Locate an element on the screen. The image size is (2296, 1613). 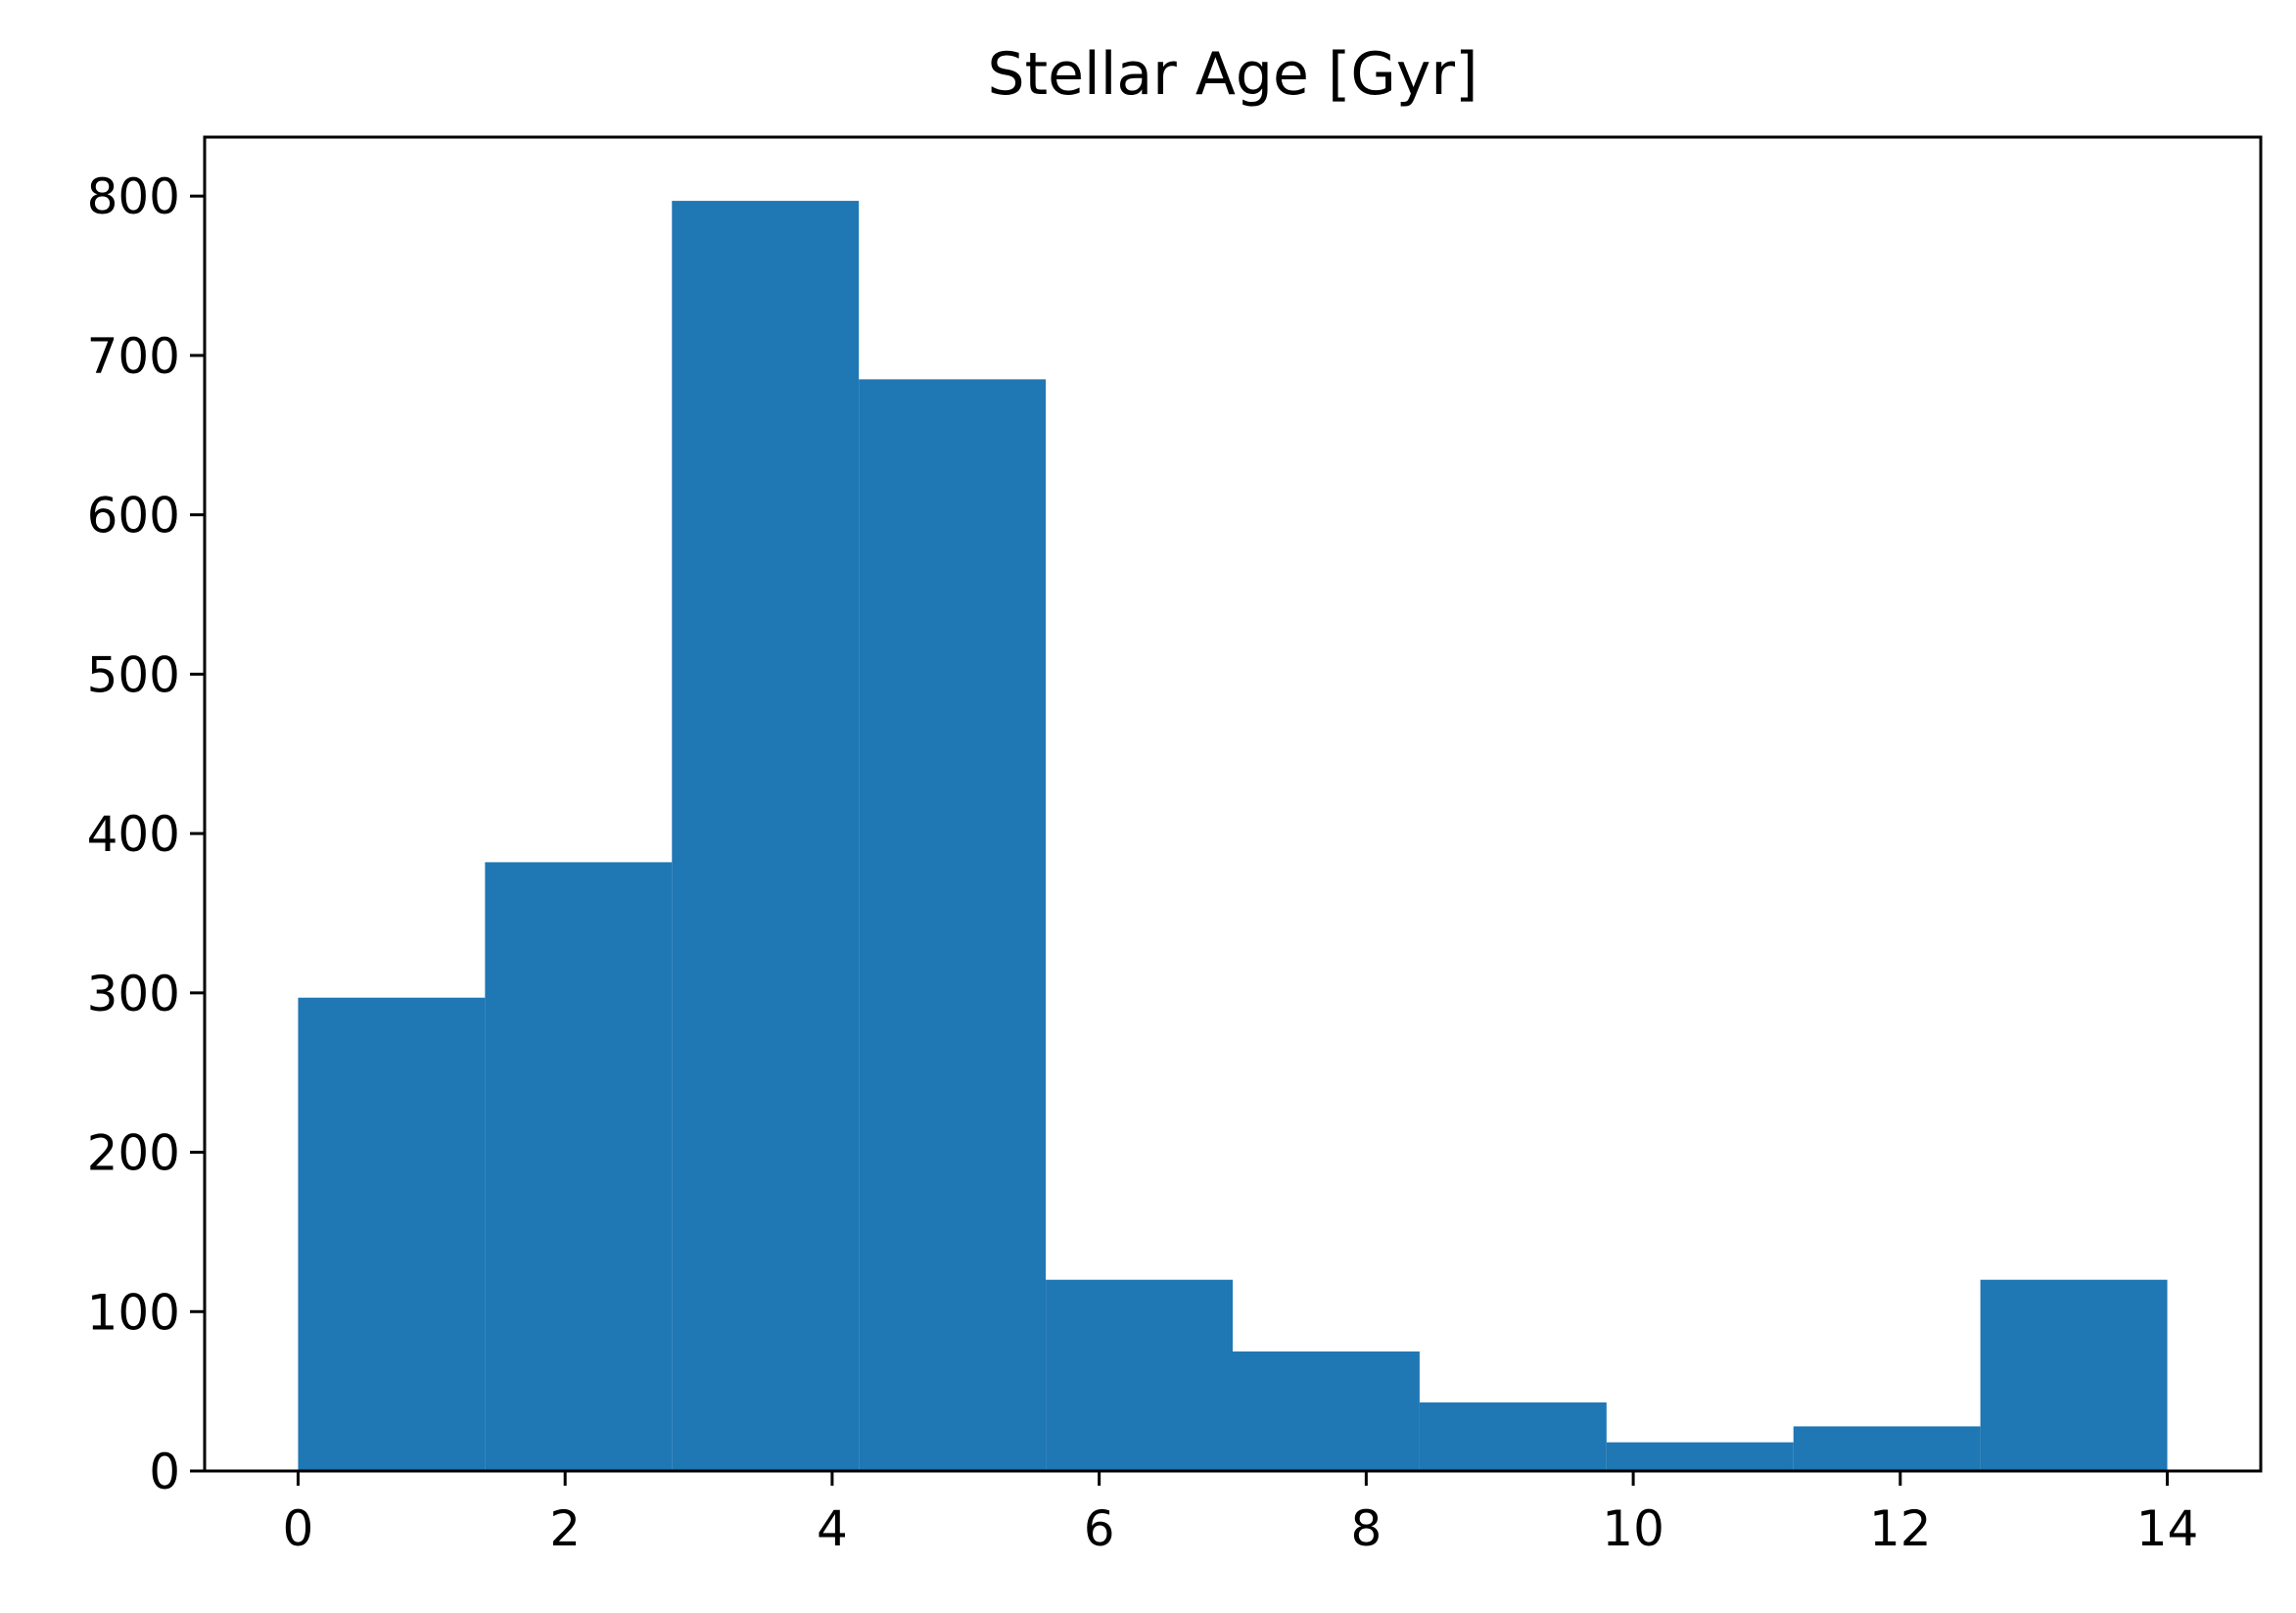
x-tick-label: 2 is located at coordinates (565, 1528).